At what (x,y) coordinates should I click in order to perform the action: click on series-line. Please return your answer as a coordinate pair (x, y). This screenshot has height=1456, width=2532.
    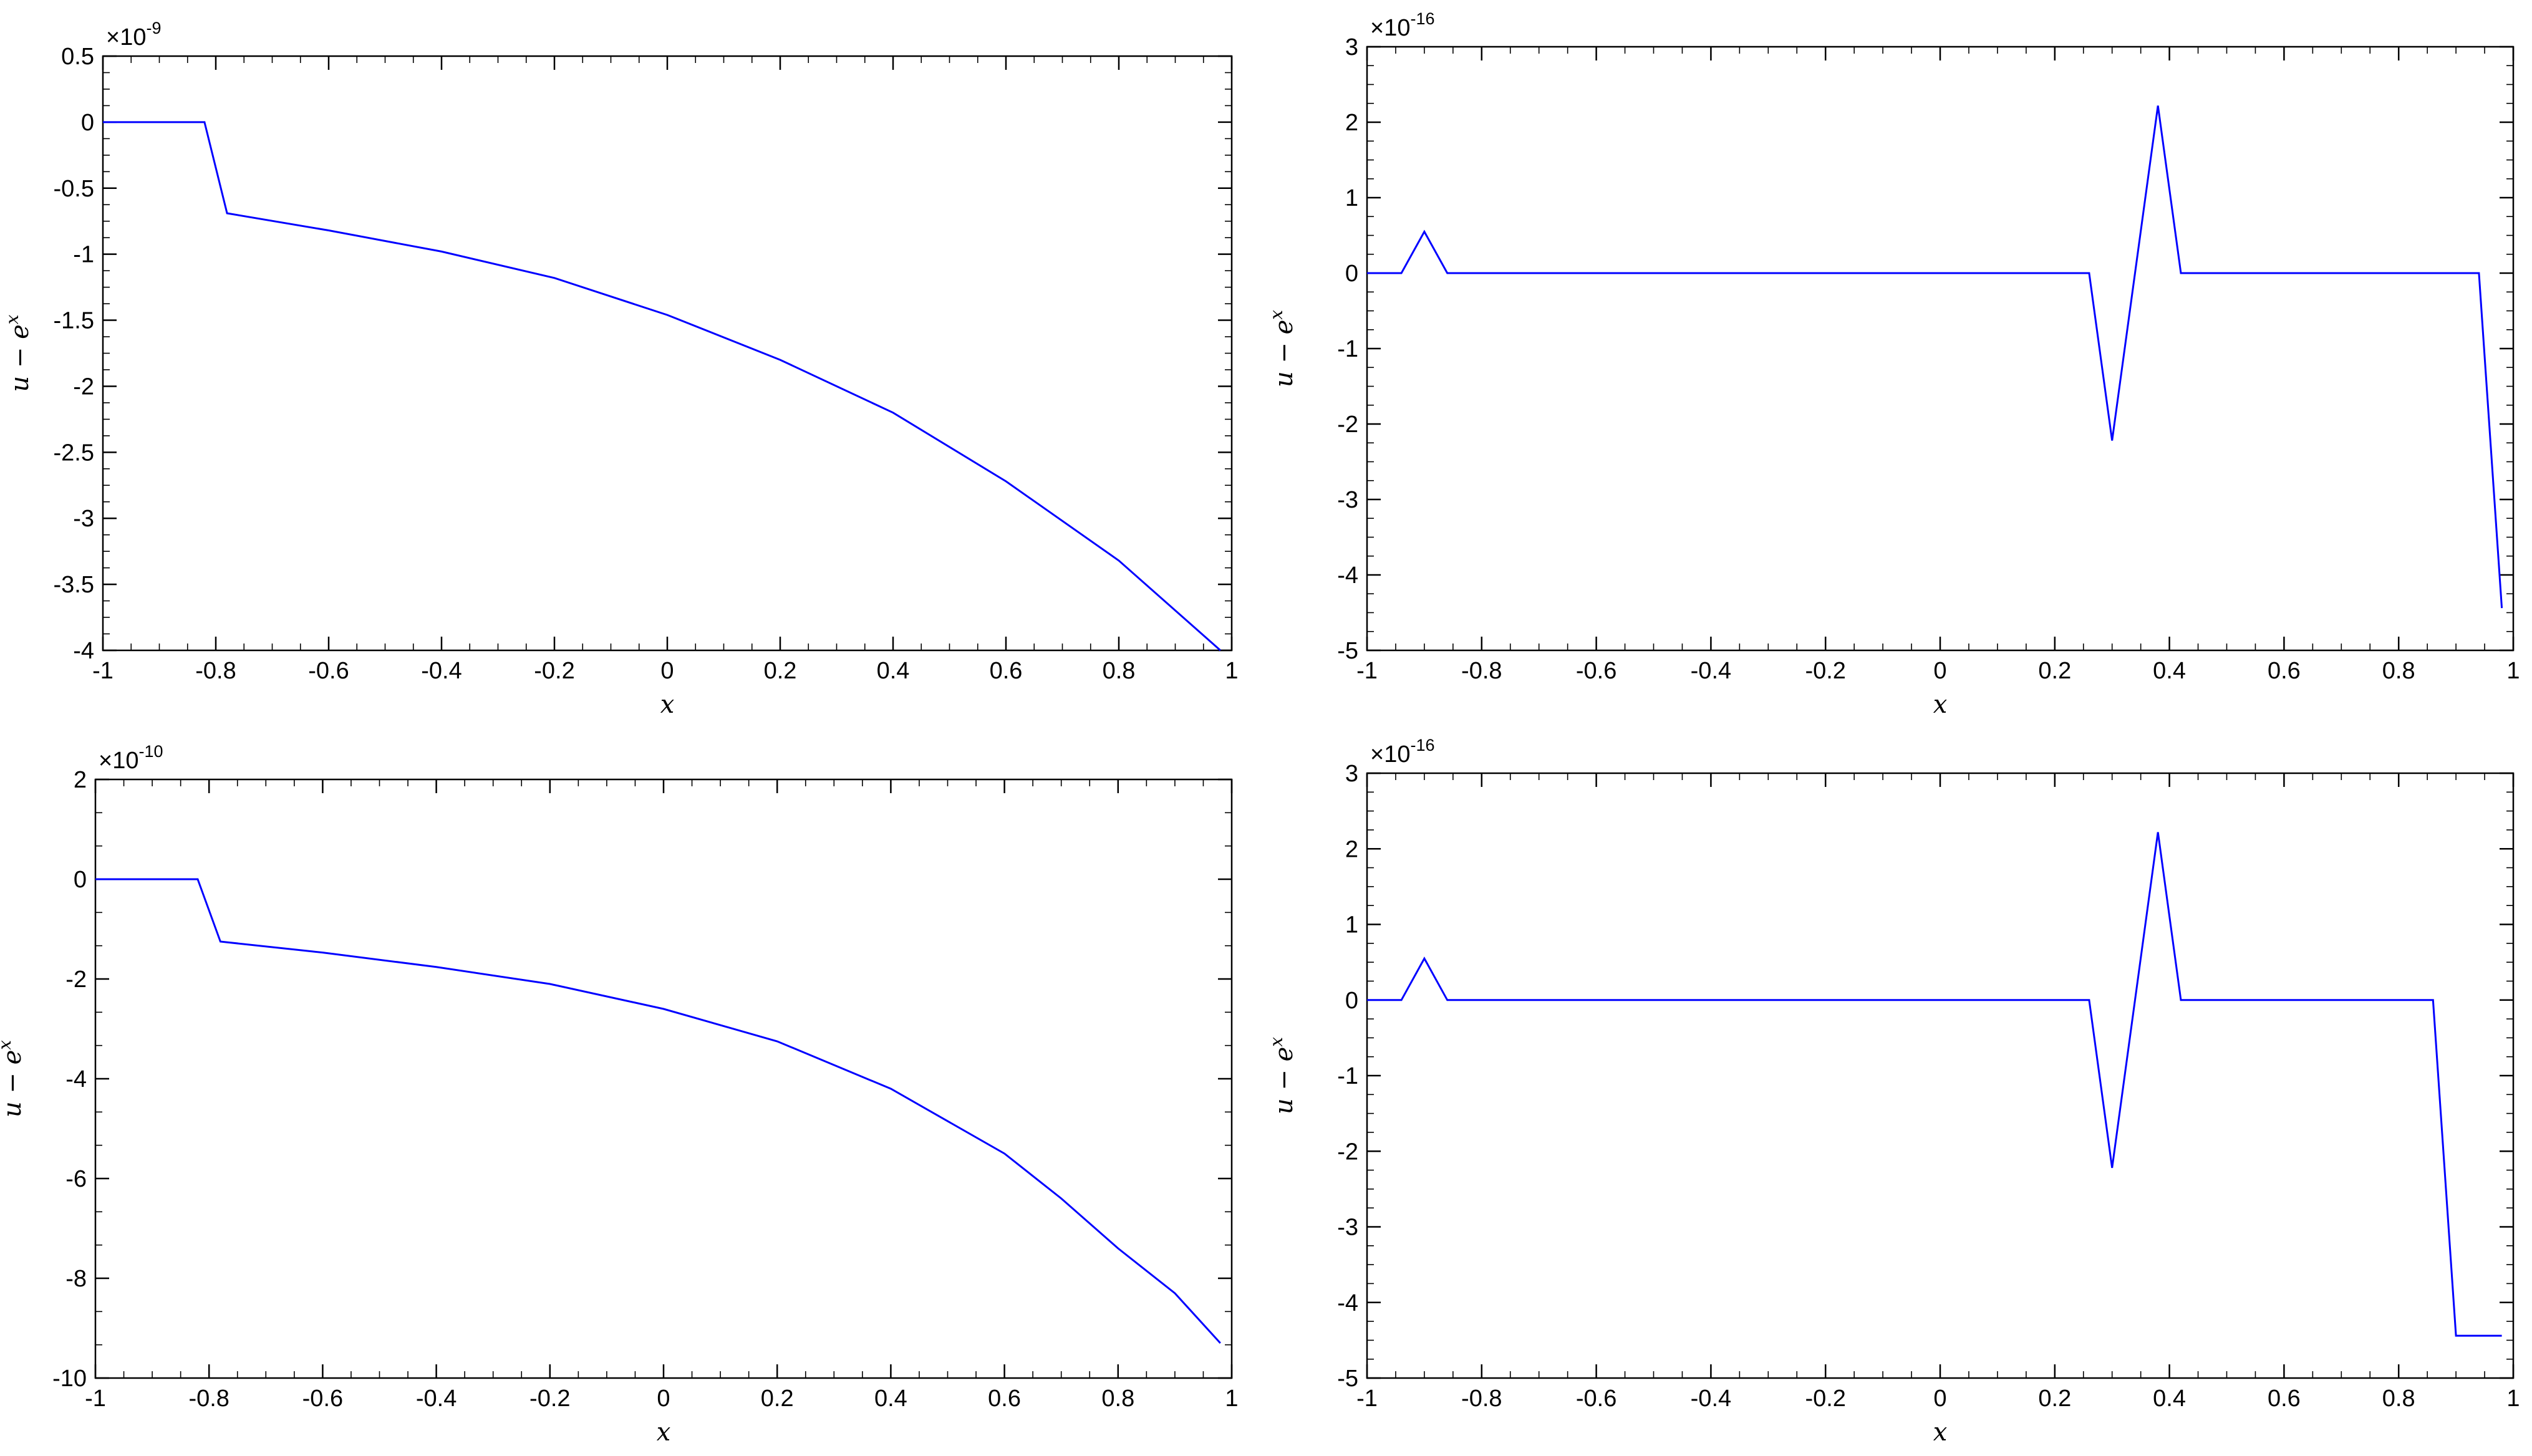
    Looking at the image, I should click on (658, 1111).